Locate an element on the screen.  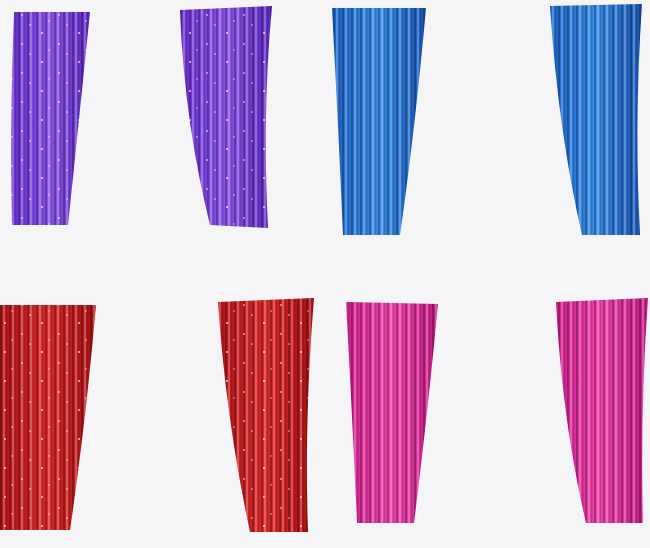
curtain-blue-right is located at coordinates (596, 119).